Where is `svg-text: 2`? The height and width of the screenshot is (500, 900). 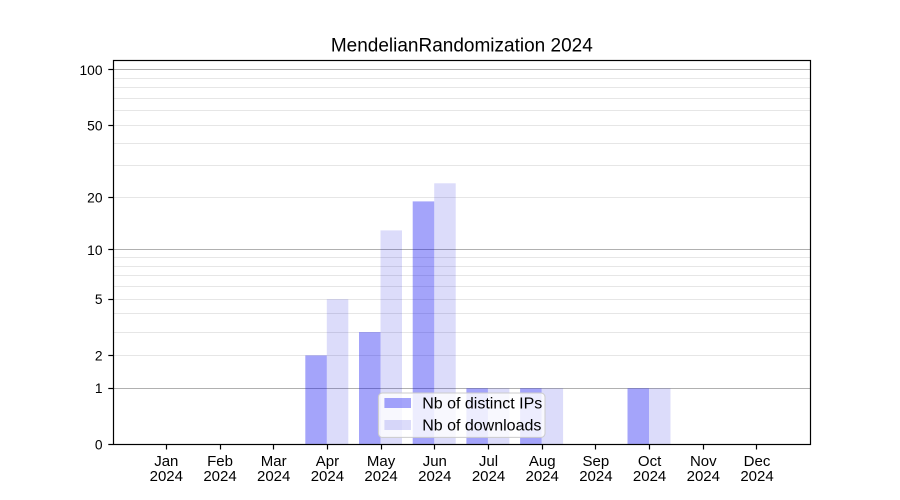
svg-text: 2 is located at coordinates (99, 355).